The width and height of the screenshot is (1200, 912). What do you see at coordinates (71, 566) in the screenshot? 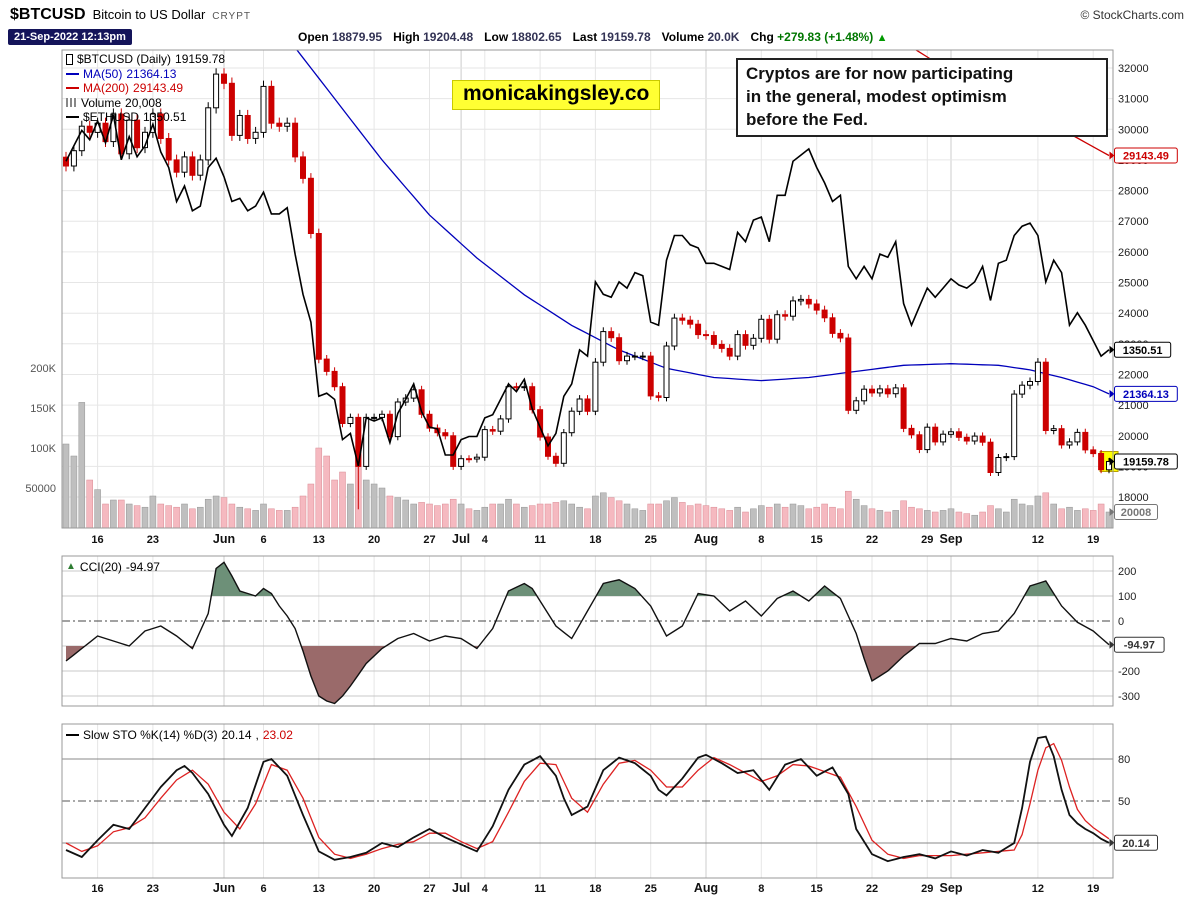
I see `cci-icon: ▲` at bounding box center [71, 566].